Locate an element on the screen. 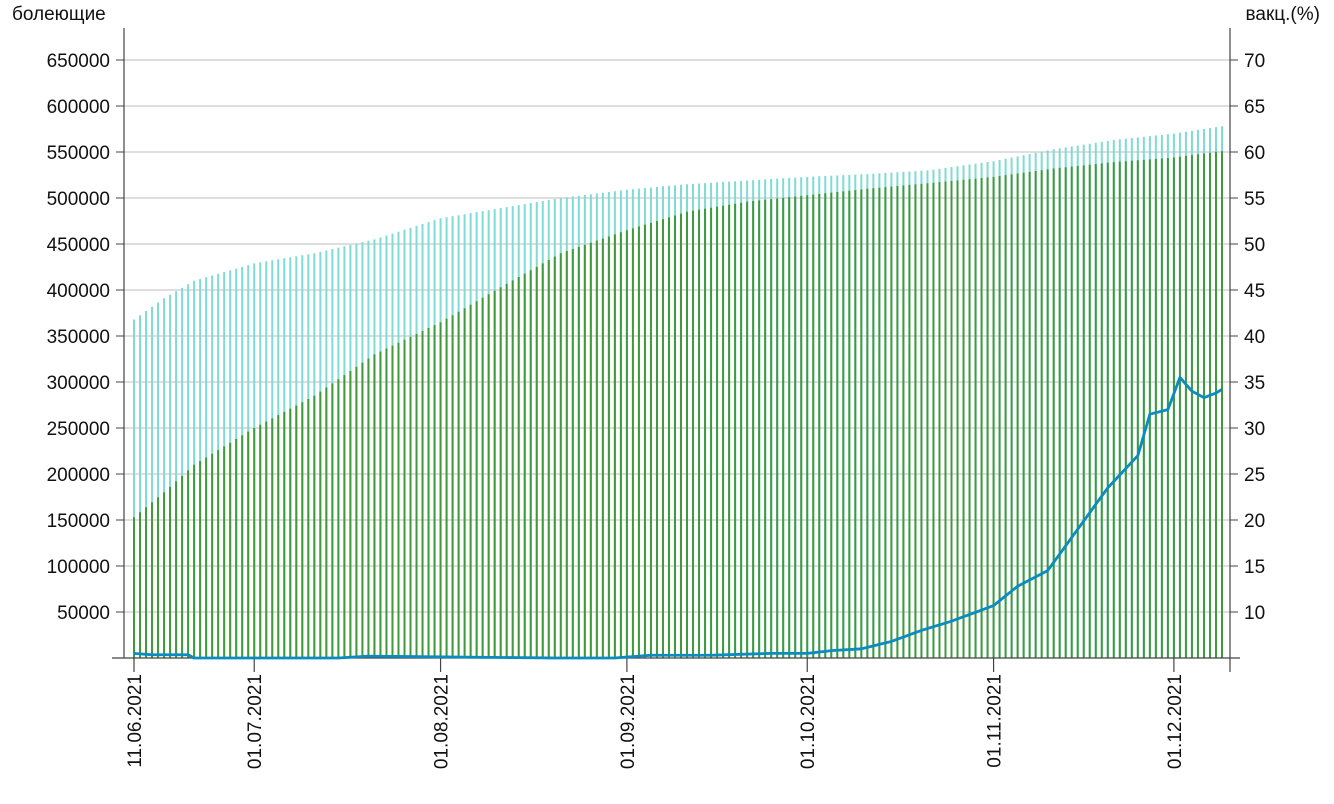  right-tick-label: 70 is located at coordinates (1254, 61).